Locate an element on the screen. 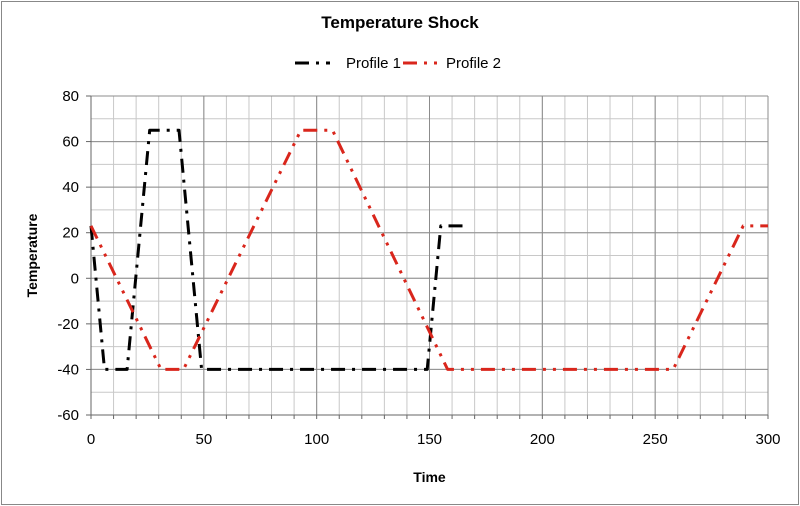  chart-title: Temperature Shock is located at coordinates (400, 22).